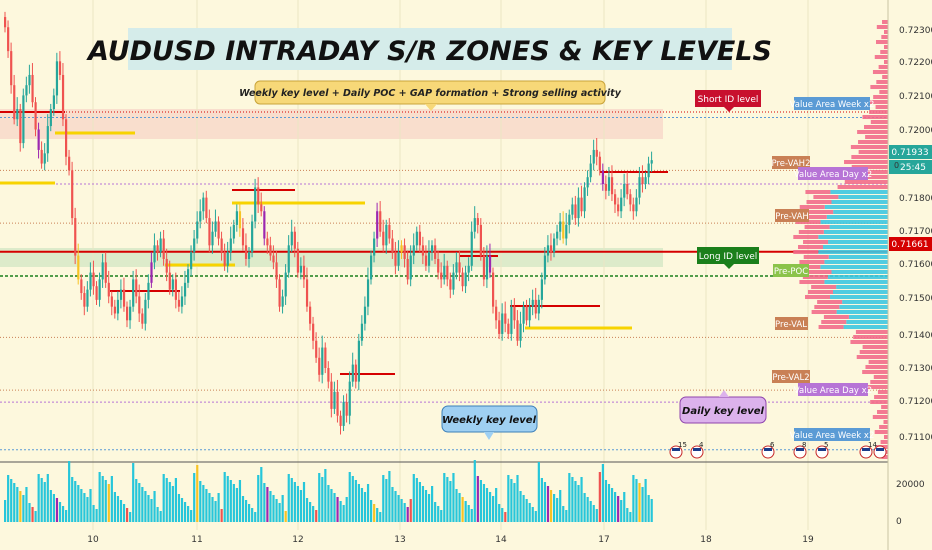  I want to click on va-week-top-box, so click(832, 103).